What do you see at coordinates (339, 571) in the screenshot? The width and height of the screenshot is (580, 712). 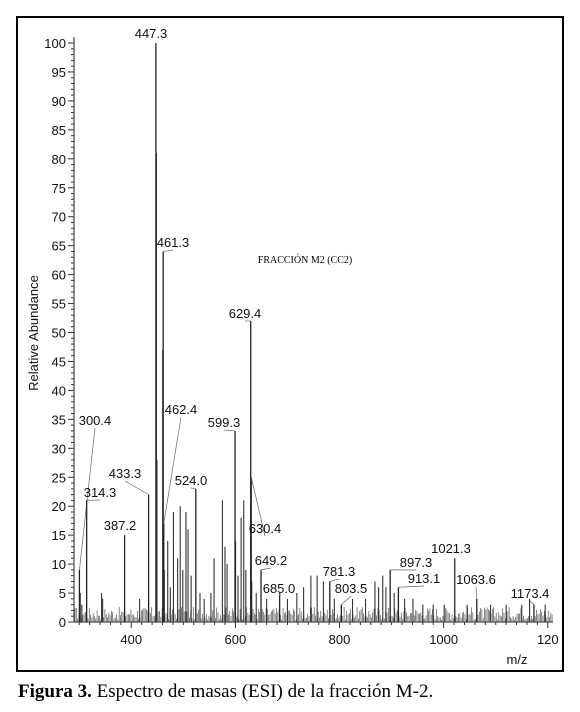 I see `peak-label: 781.3` at bounding box center [339, 571].